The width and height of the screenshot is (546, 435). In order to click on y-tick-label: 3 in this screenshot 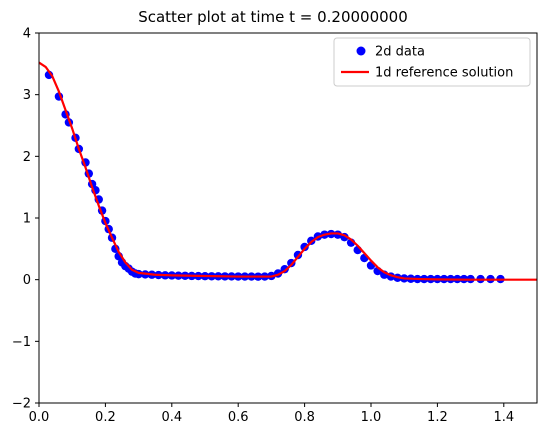, I will do `click(27, 95)`.